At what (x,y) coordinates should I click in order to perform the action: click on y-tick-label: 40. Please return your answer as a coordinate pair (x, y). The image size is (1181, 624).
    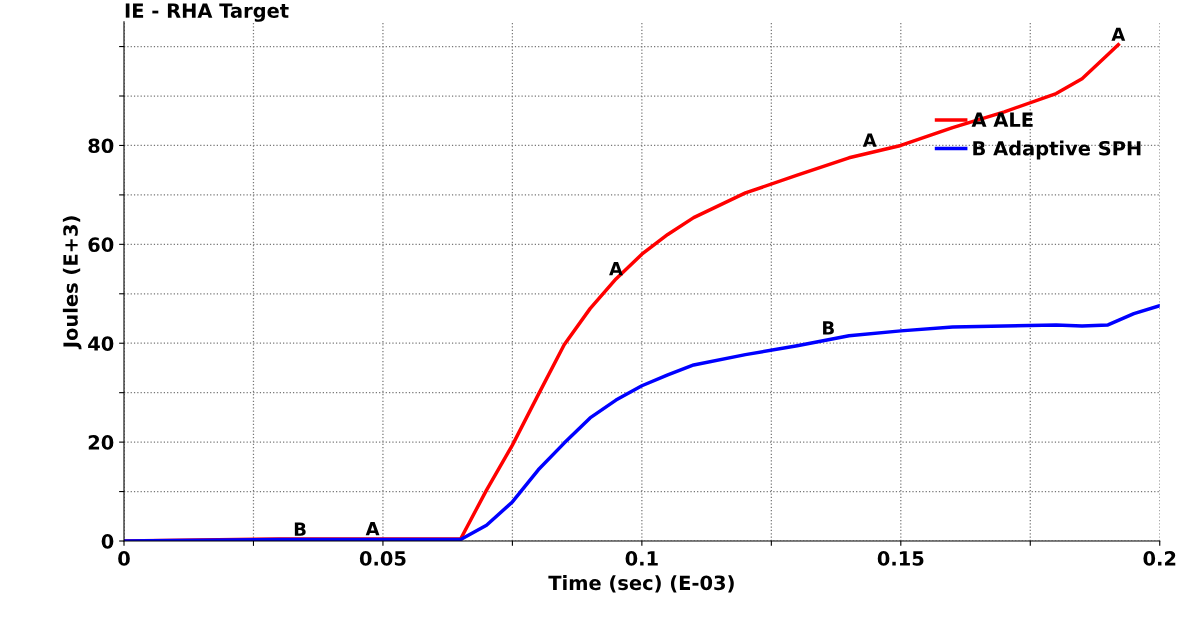
    Looking at the image, I should click on (101, 343).